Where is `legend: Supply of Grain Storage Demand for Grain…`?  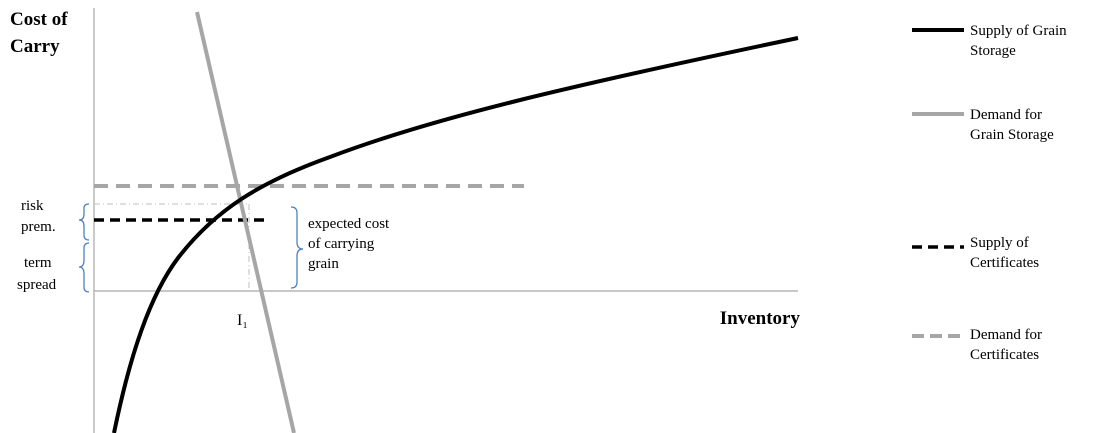 legend: Supply of Grain Storage Demand for Grain… is located at coordinates (989, 193).